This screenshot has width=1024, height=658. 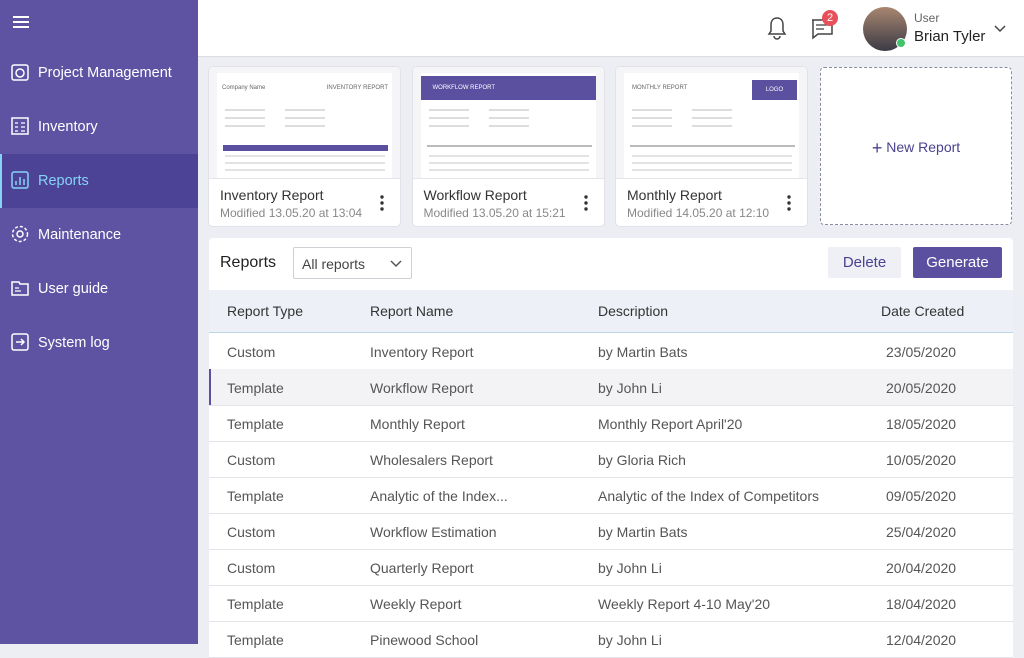 What do you see at coordinates (433, 532) in the screenshot?
I see `table-cell: Workflow Estimation` at bounding box center [433, 532].